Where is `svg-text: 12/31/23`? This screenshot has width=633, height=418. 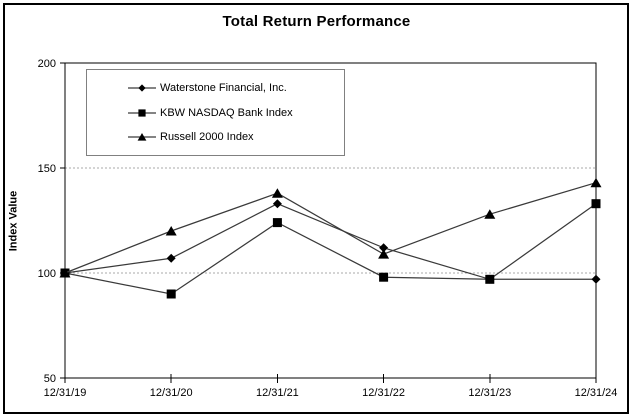
svg-text: 12/31/23 is located at coordinates (489, 393).